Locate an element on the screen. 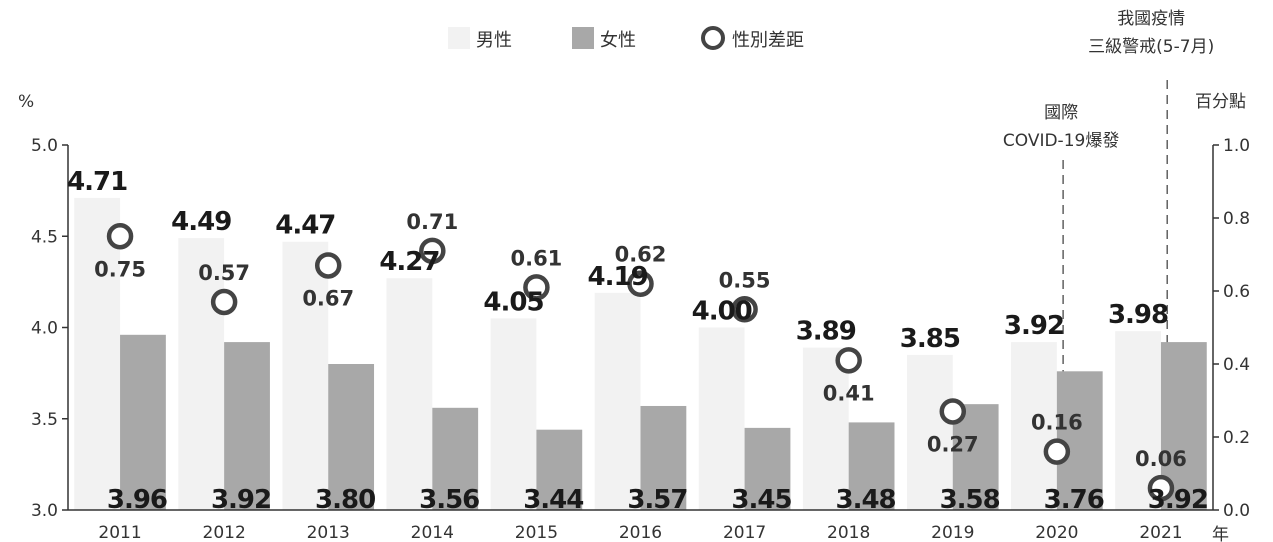  x-tick-label: 2016 is located at coordinates (640, 532).